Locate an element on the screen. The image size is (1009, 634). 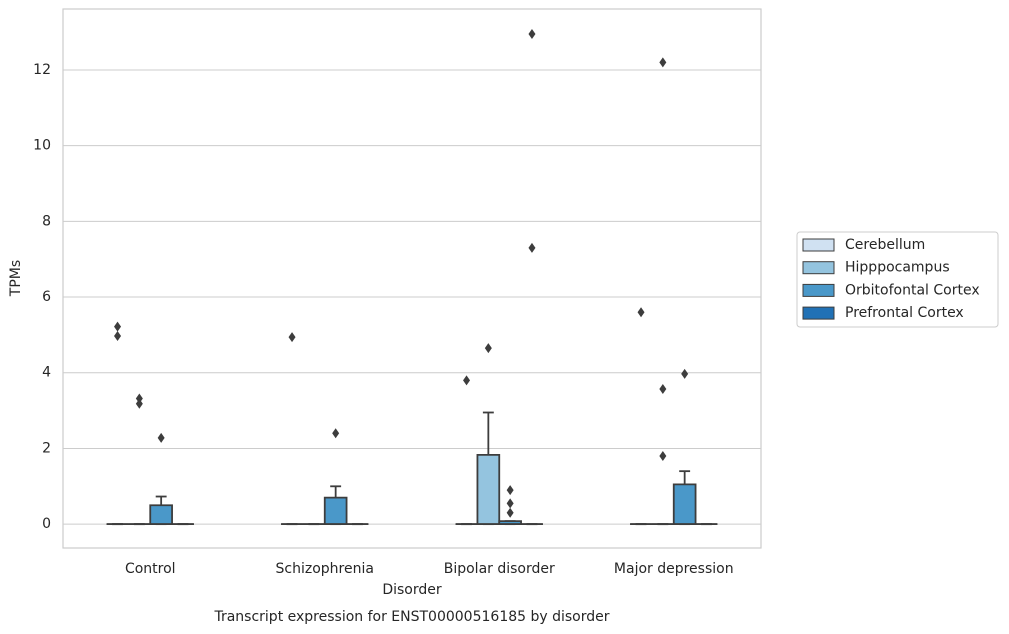
legend-label: Orbitofontal Cortex is located at coordinates (912, 290).